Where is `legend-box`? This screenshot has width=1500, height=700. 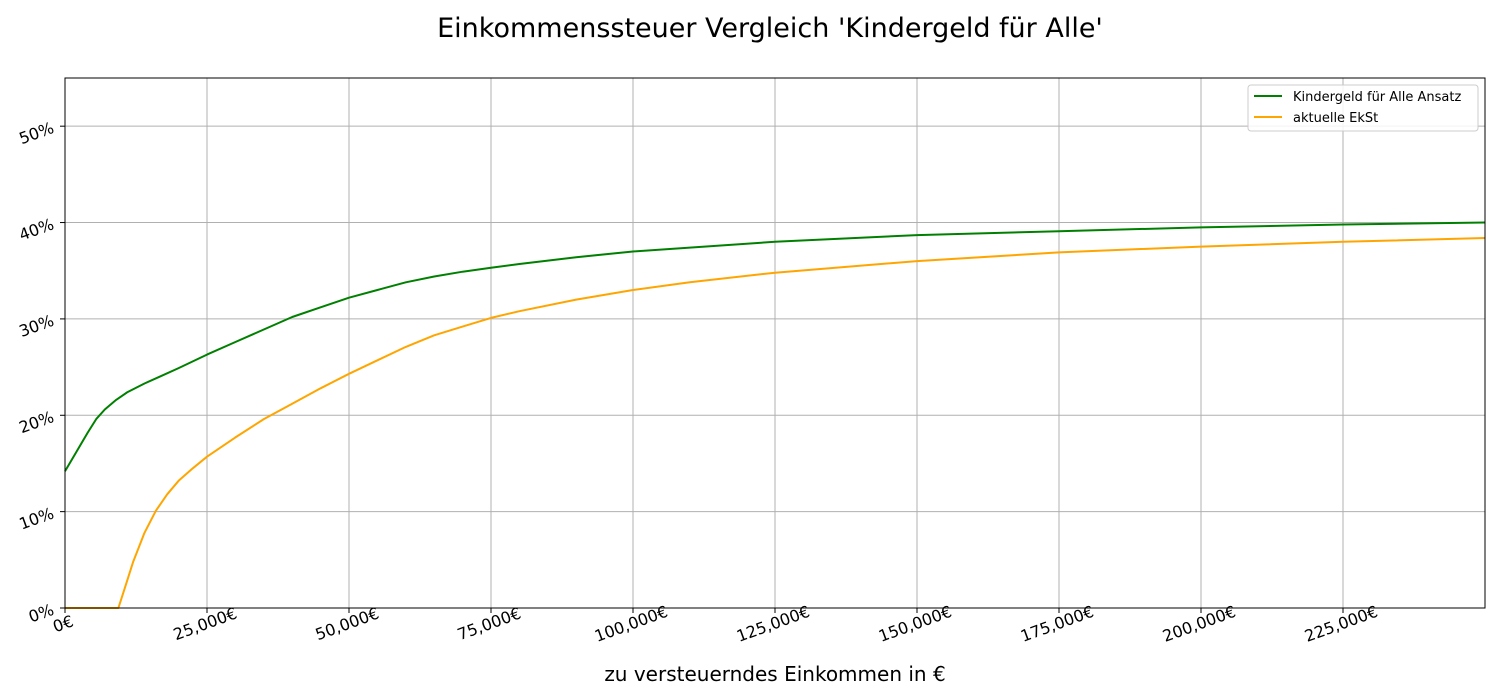
legend-box is located at coordinates (1363, 108).